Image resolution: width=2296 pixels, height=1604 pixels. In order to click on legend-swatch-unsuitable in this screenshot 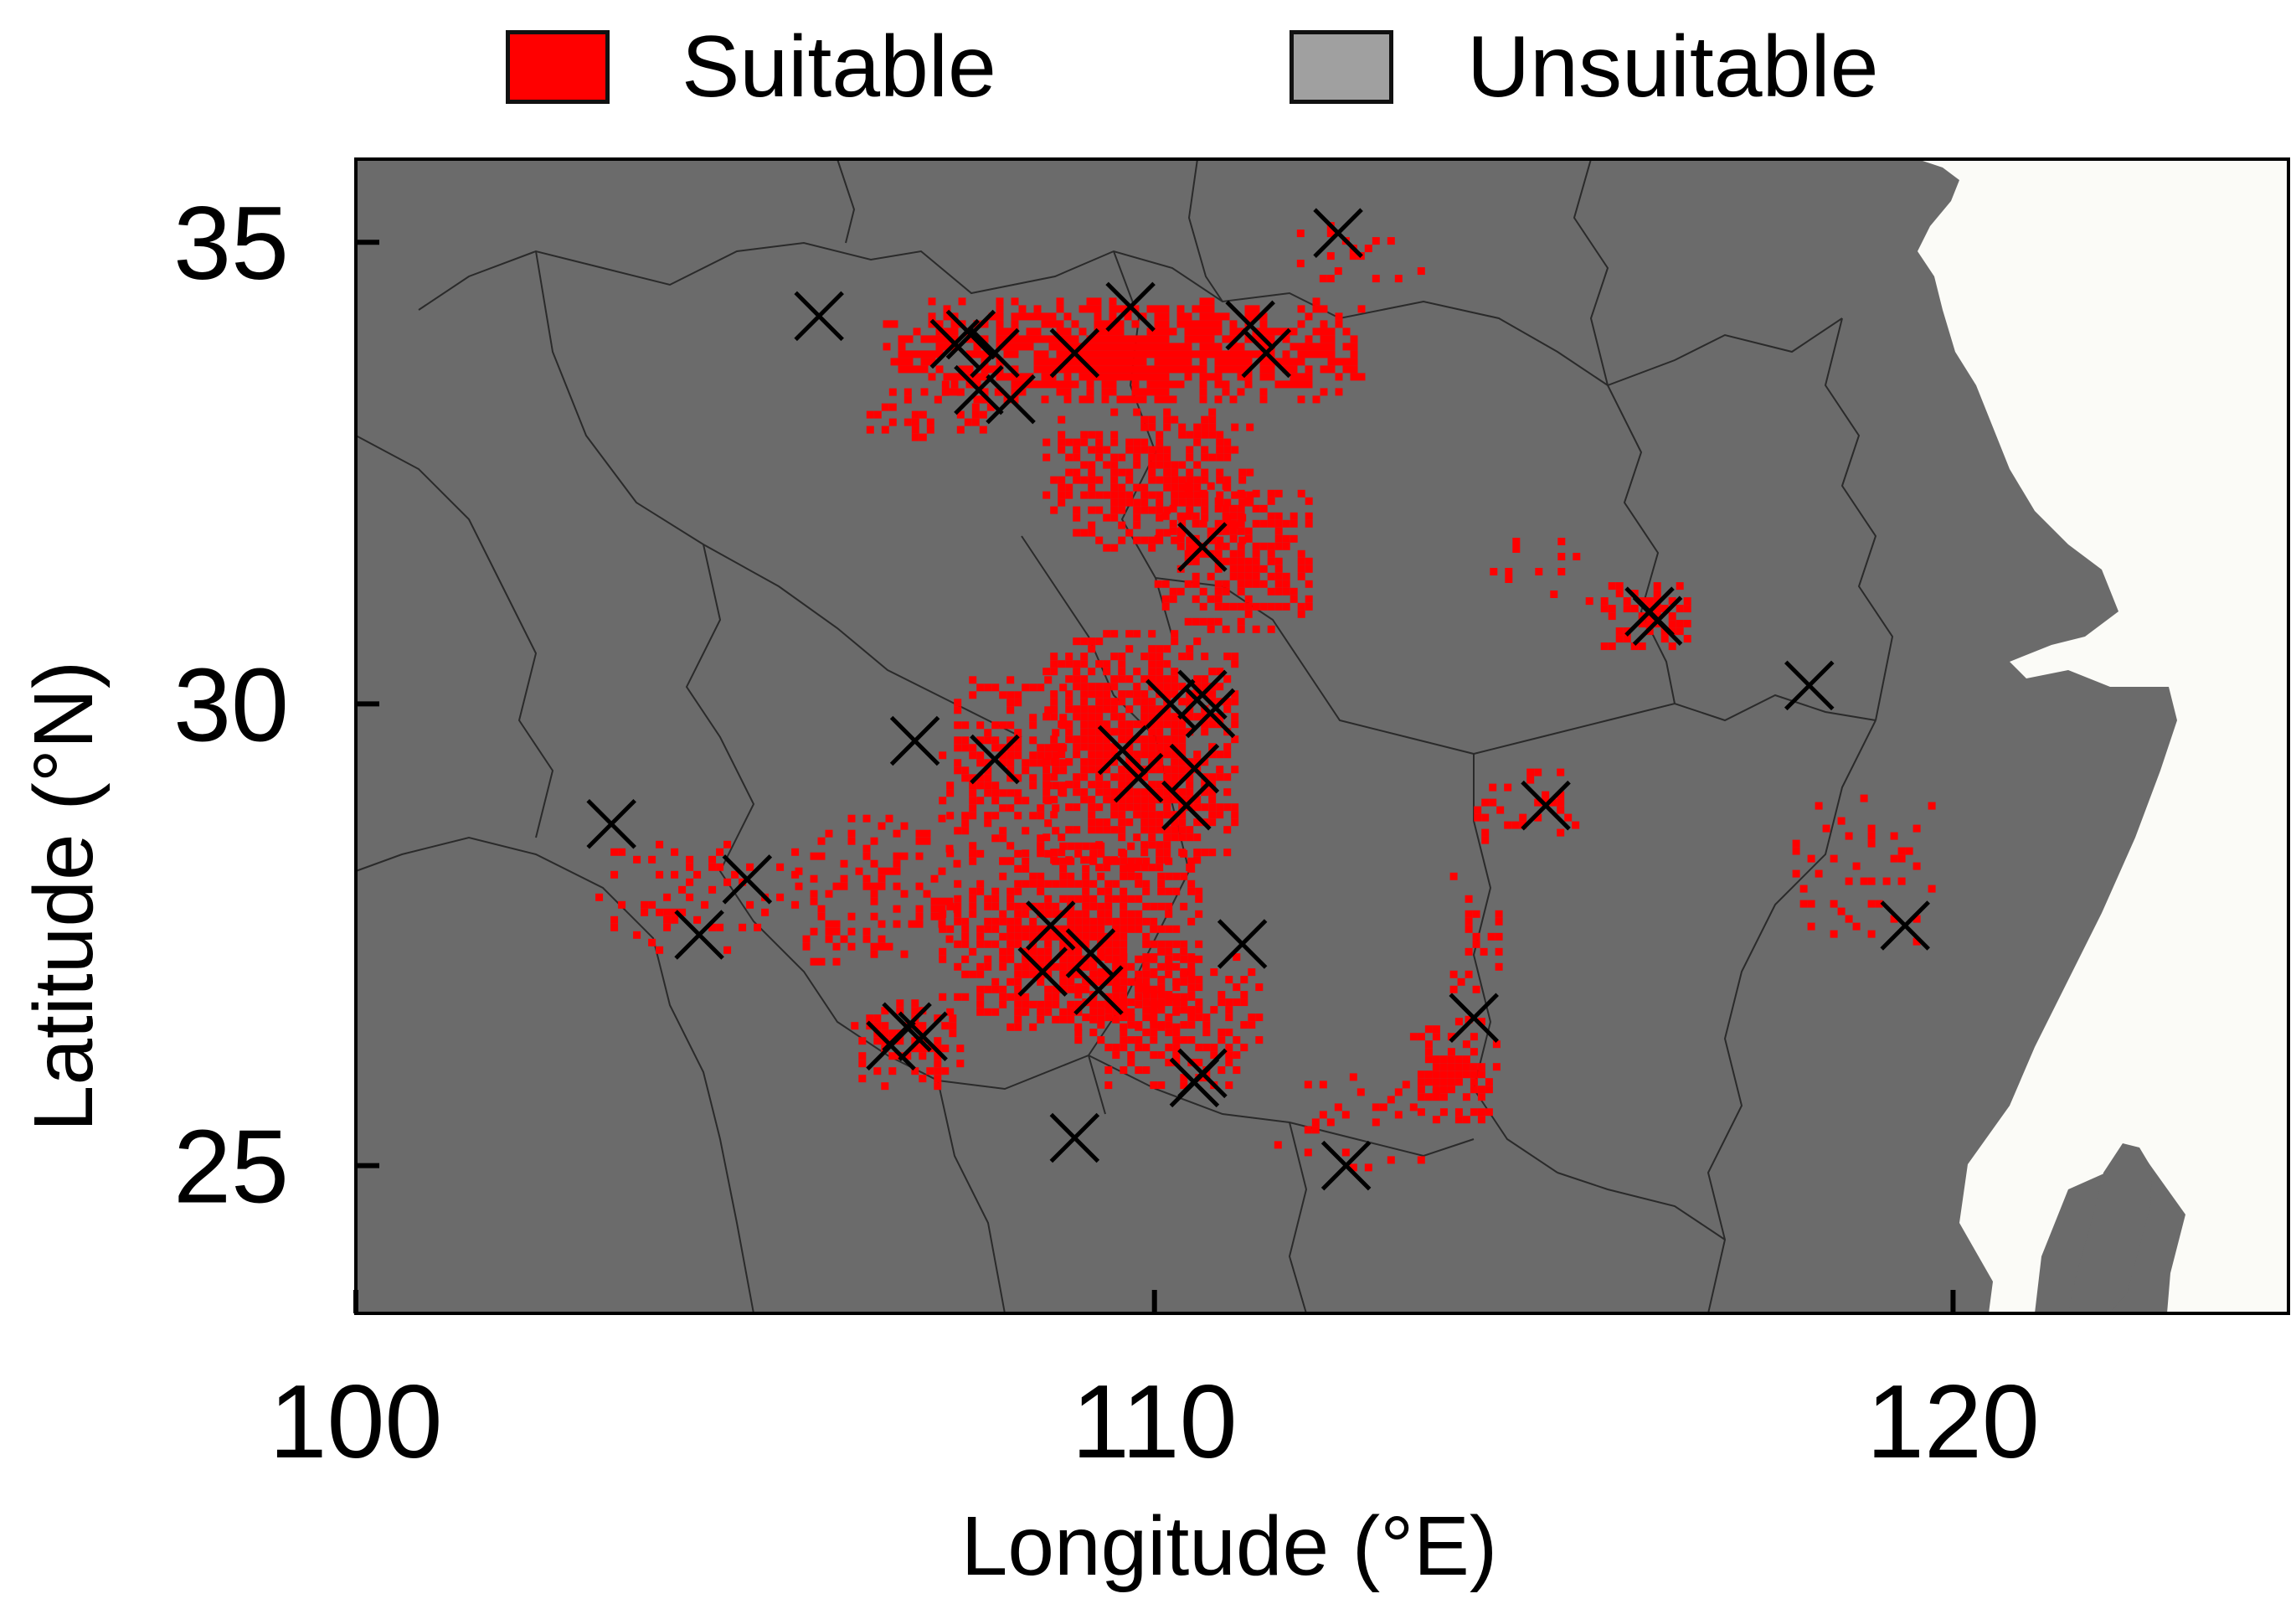, I will do `click(1341, 67)`.